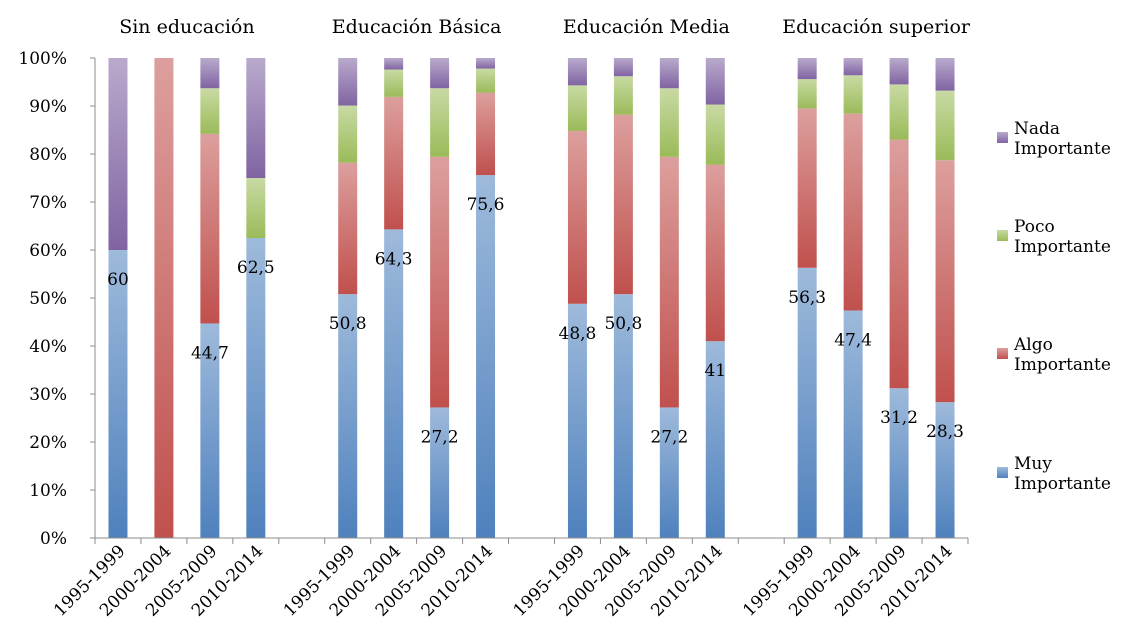  Describe the element at coordinates (256, 268) in the screenshot. I see `data-label: 62,5` at that location.